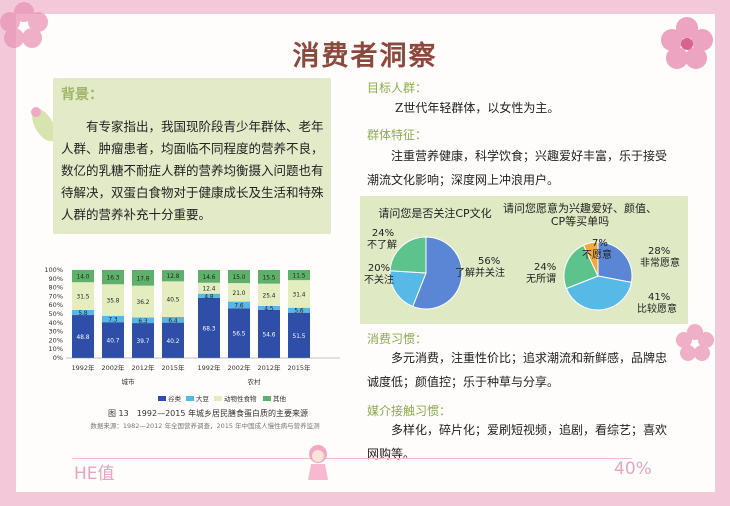 Image resolution: width=730 pixels, height=506 pixels. I want to click on bar-value-label: 40.2, so click(173, 342).